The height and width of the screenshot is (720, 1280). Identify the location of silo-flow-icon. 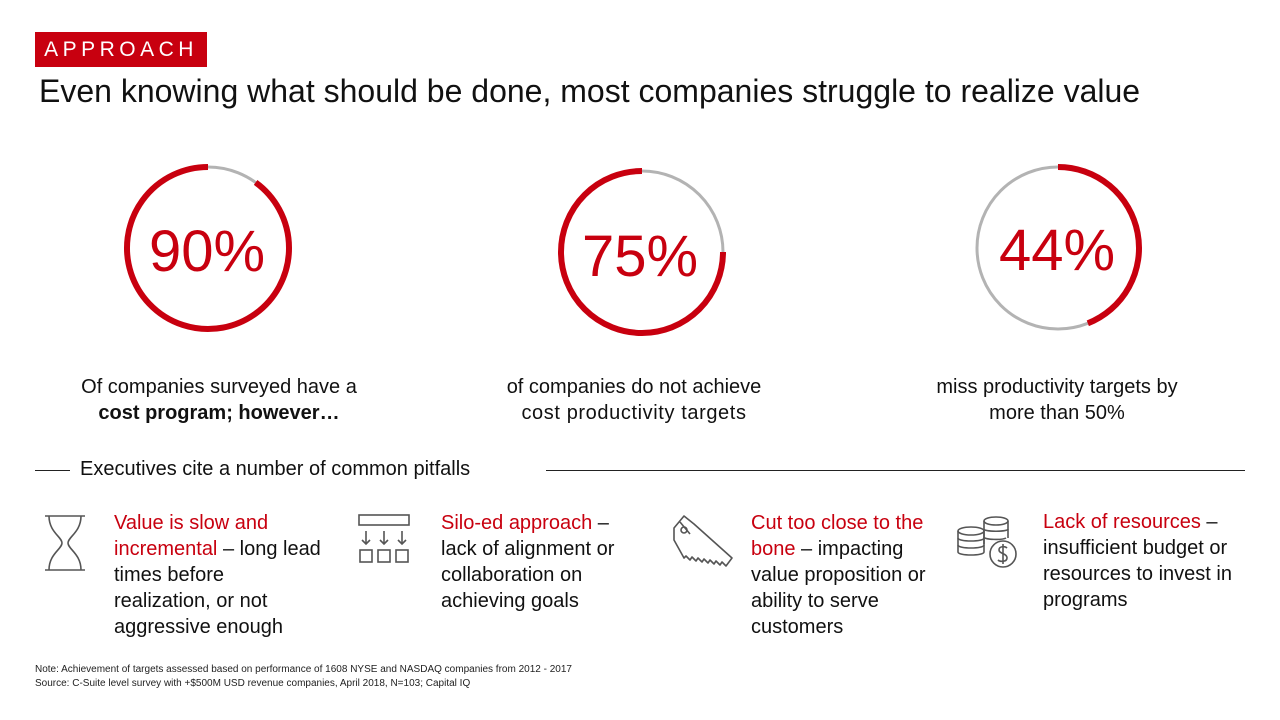
(384, 538).